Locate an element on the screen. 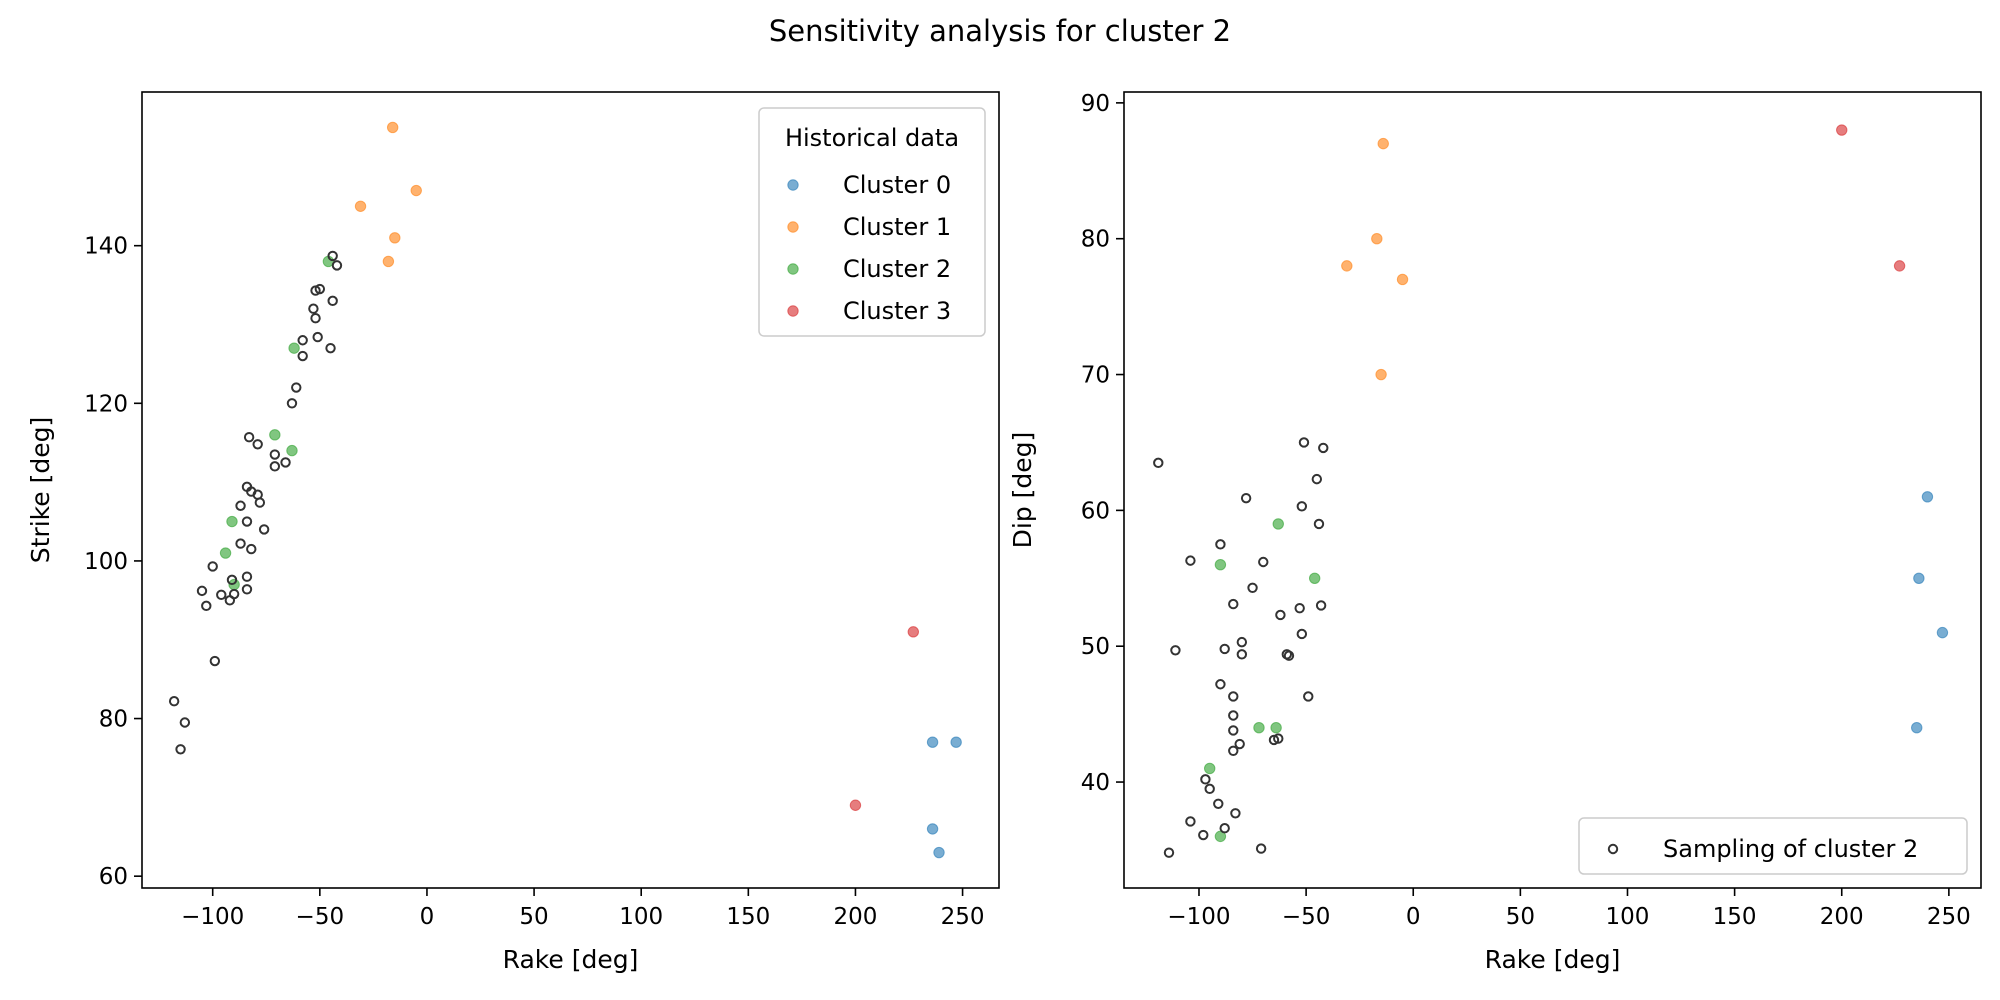 The width and height of the screenshot is (2000, 1000). legend-label: Cluster 2 is located at coordinates (897, 269).